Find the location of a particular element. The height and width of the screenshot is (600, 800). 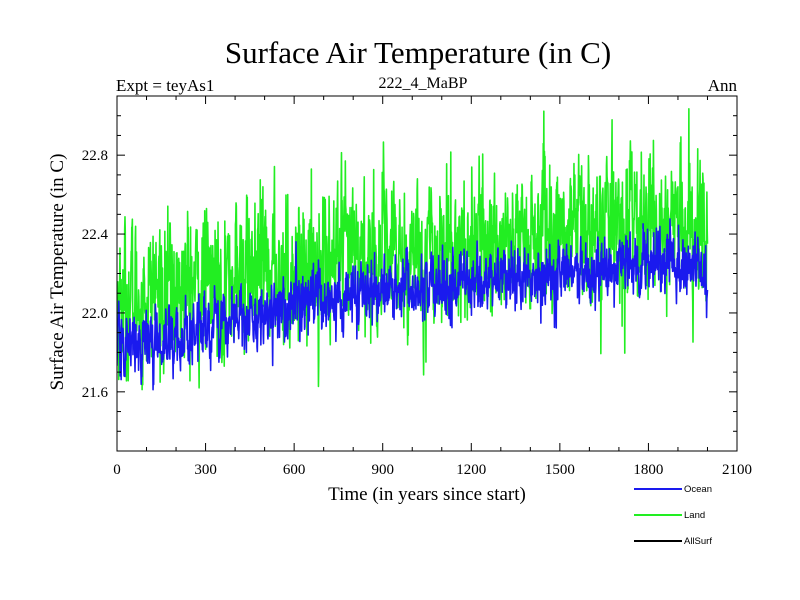

y-tick-label: 22.4 is located at coordinates (95, 235).